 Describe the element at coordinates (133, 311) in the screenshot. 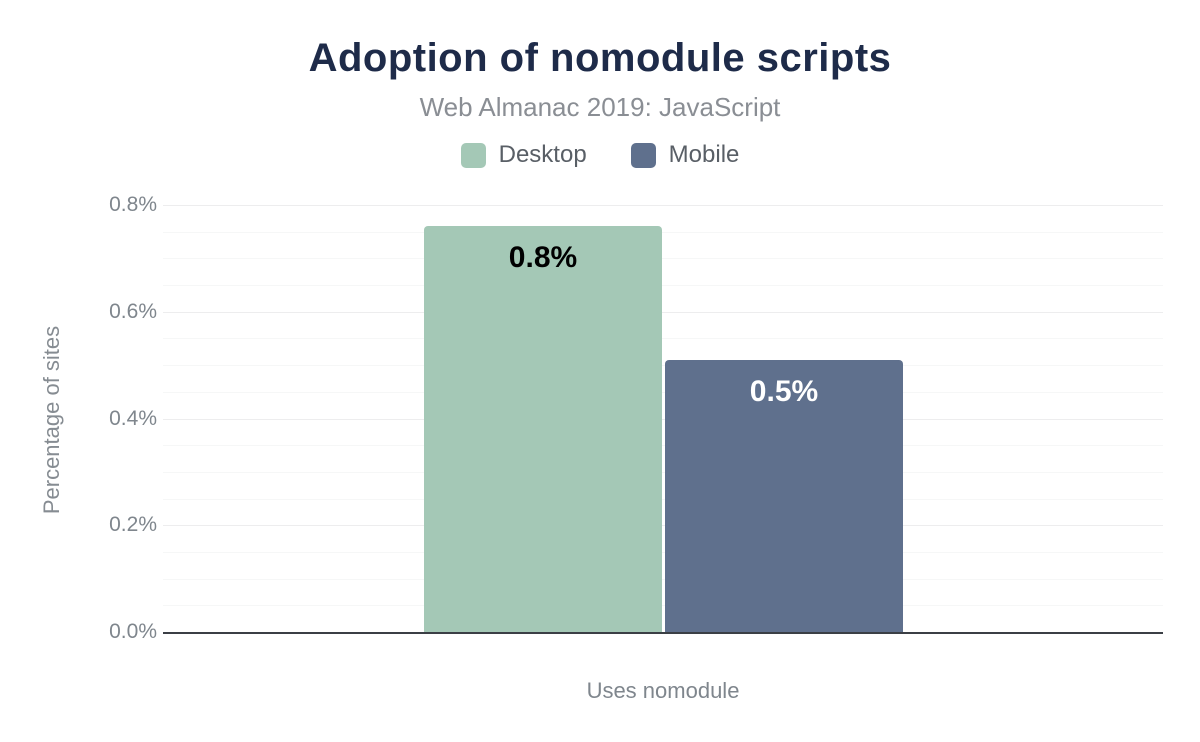

I see `y-tick-label: 0.6%` at that location.